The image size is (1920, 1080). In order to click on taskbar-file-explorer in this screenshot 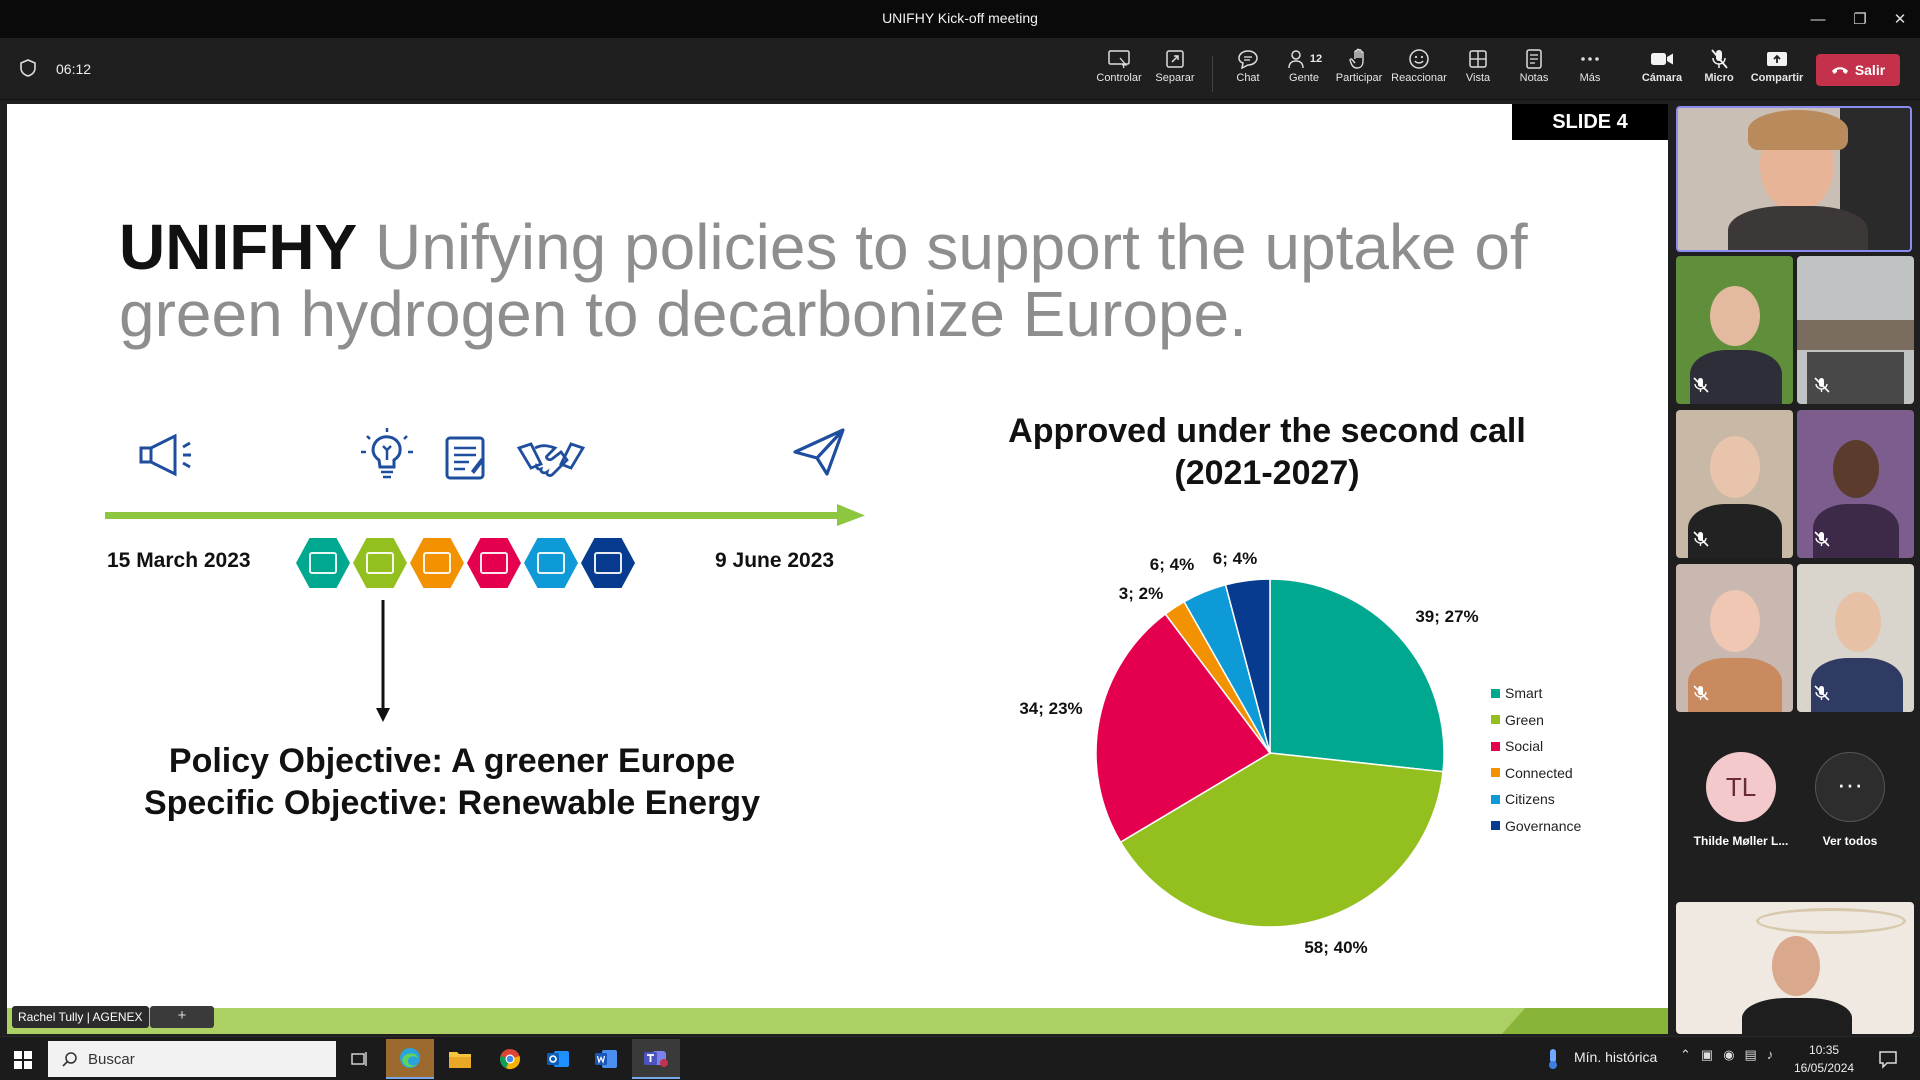, I will do `click(460, 1059)`.